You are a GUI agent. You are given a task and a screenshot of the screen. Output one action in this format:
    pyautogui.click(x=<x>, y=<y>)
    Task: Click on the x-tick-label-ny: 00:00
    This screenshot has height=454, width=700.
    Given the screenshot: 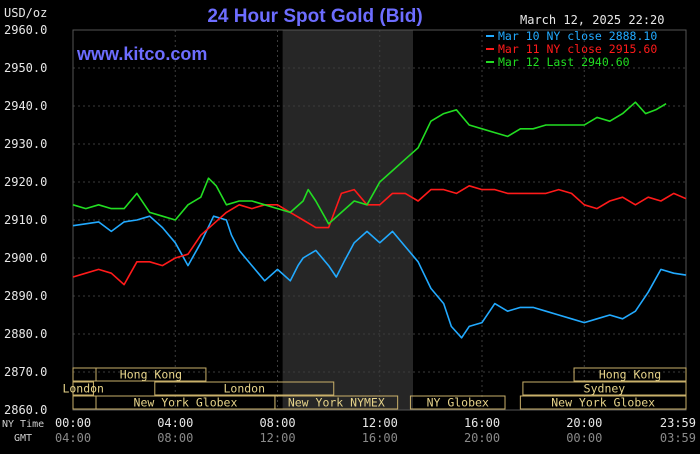 What is the action you would take?
    pyautogui.click(x=73, y=423)
    